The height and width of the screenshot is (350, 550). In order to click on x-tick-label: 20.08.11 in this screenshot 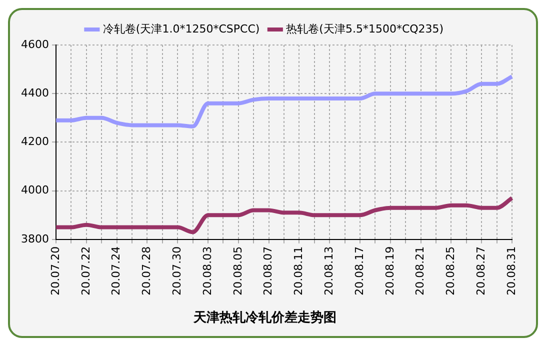, I will do `click(299, 271)`.